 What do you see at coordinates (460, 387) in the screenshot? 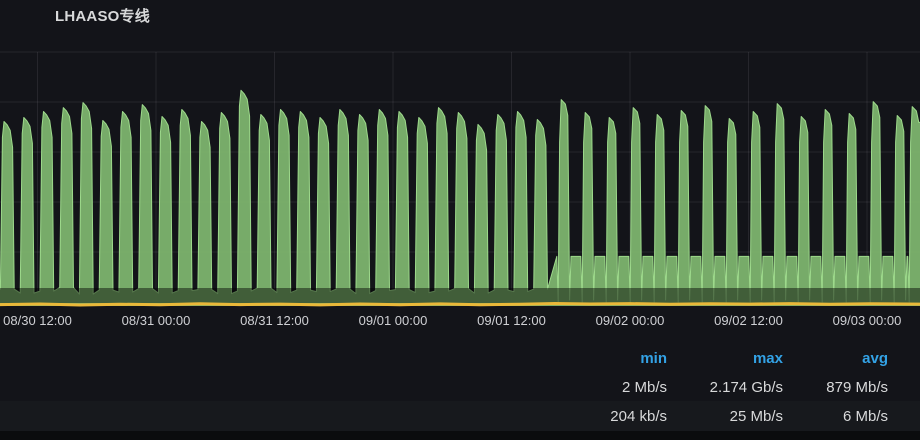
I see `legend-row-series-1: 2 Mb/s 2.174 Gb/s 879 Mb/s` at bounding box center [460, 387].